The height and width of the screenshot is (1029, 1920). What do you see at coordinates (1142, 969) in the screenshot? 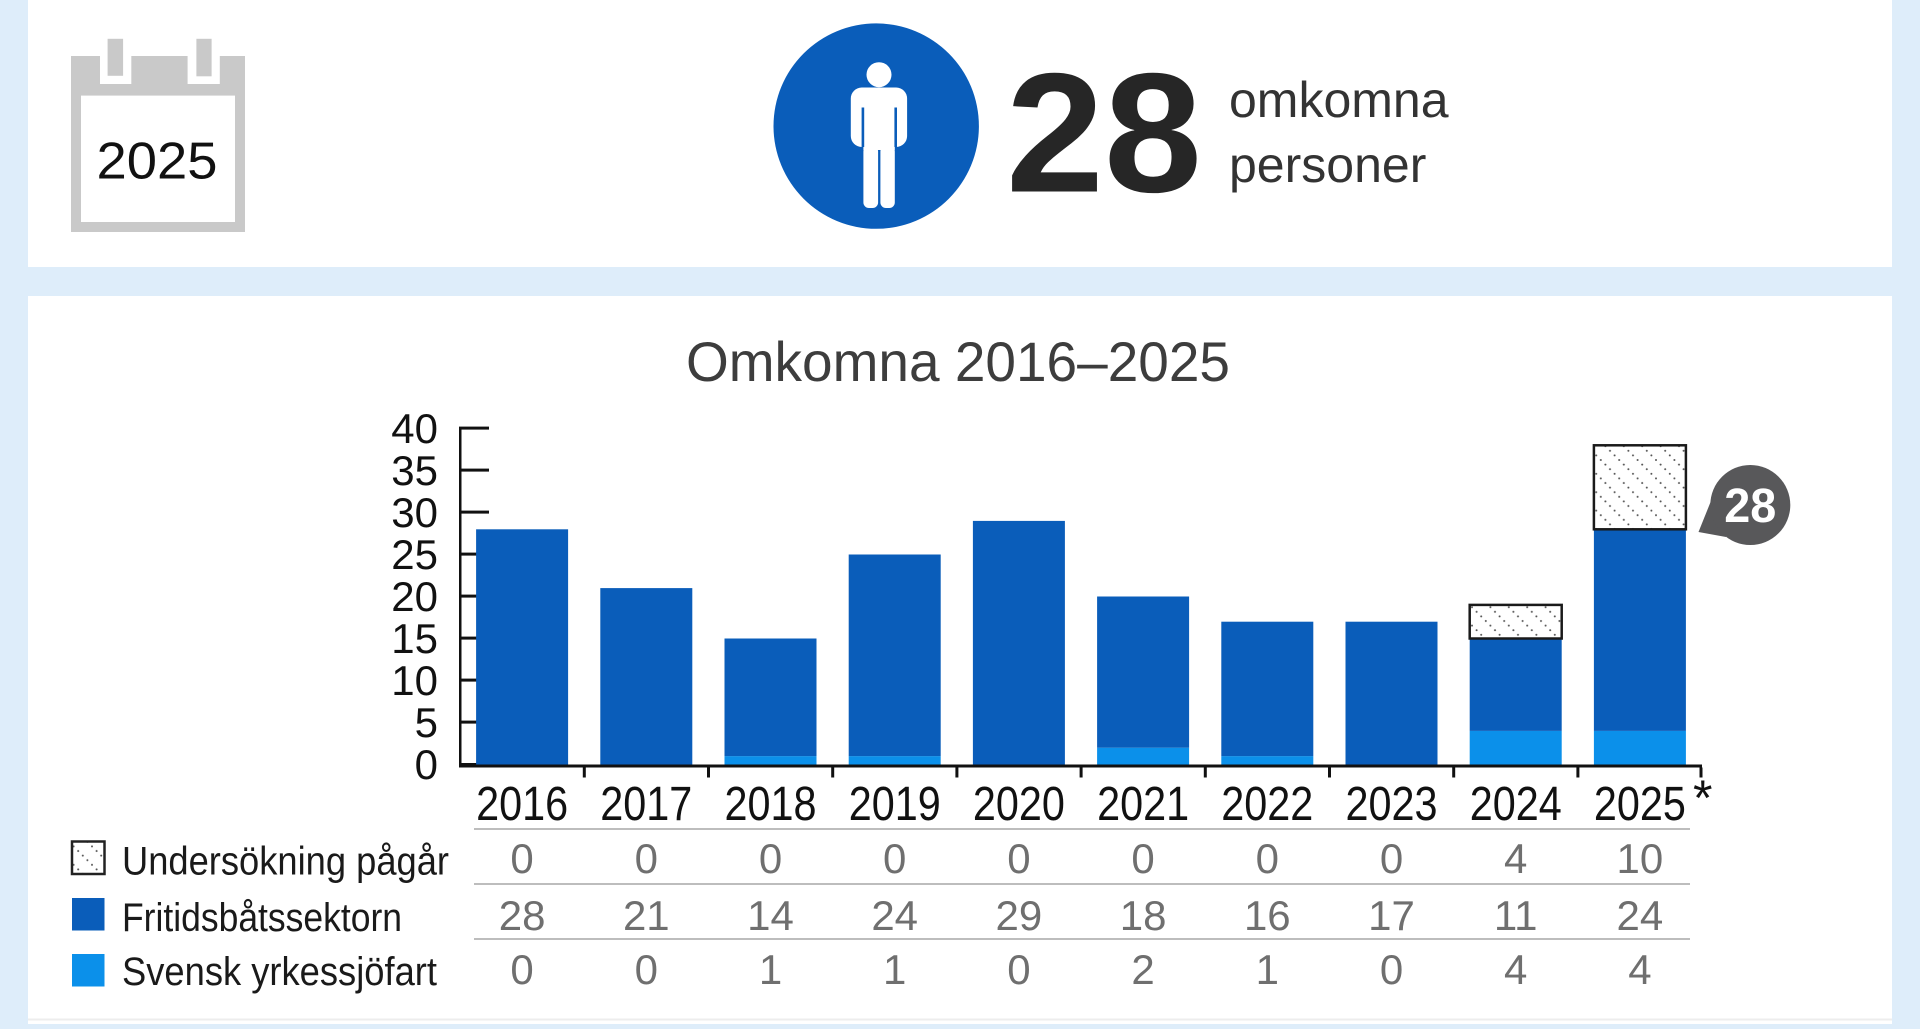
I see `svg-text: 2` at bounding box center [1142, 969].